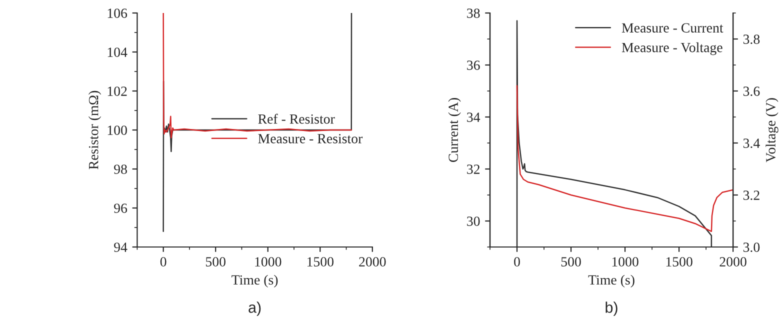  What do you see at coordinates (121, 208) in the screenshot?
I see `y-tick-label: 96` at bounding box center [121, 208].